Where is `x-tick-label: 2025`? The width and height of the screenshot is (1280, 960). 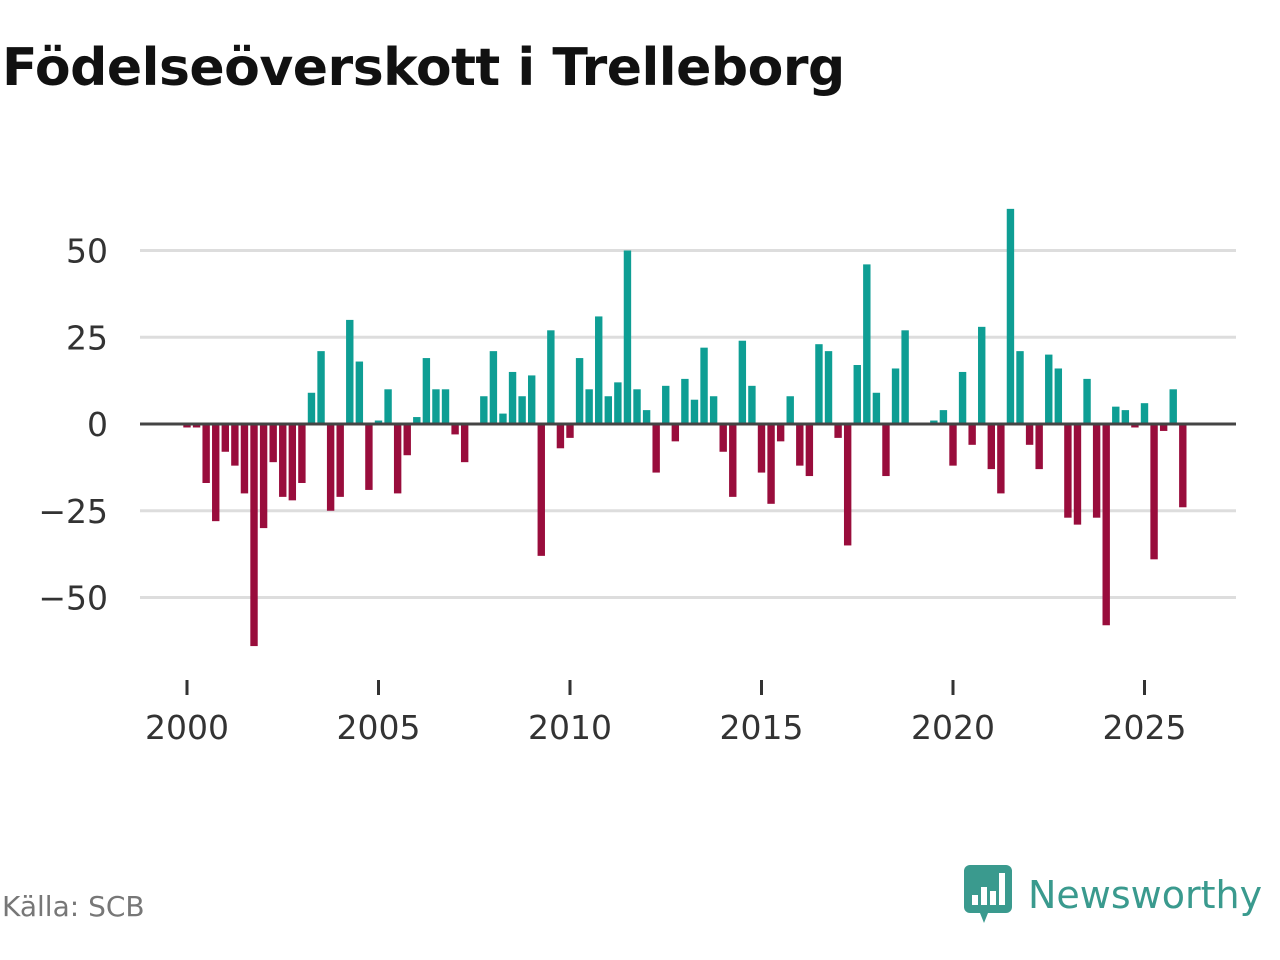 x-tick-label: 2025 is located at coordinates (1145, 727).